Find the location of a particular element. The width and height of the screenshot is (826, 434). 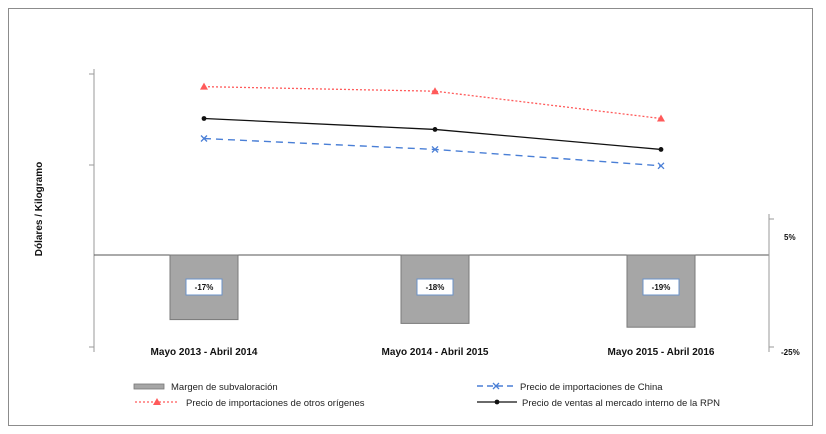

legend-label: Margen de subvaloración is located at coordinates (224, 387).